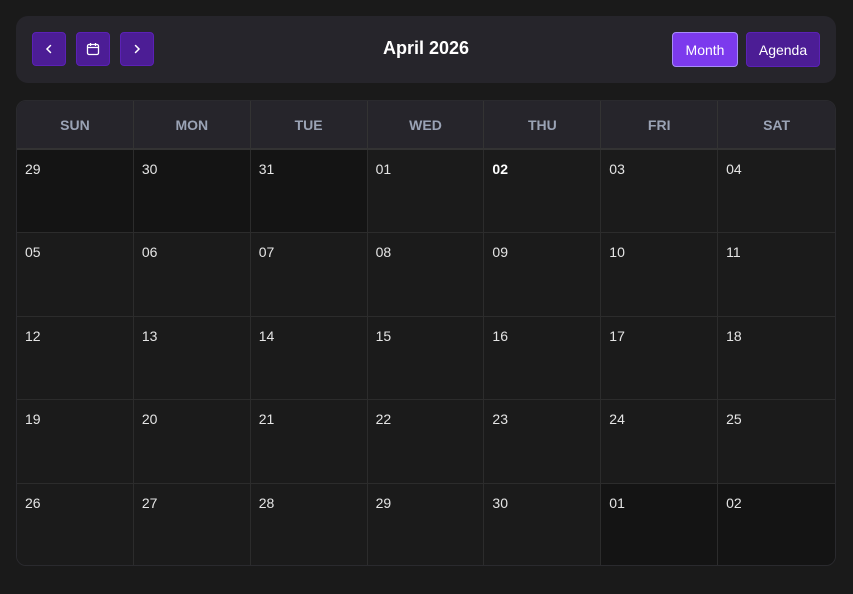 This screenshot has width=853, height=594. What do you see at coordinates (660, 124) in the screenshot?
I see `weekday-fri: FRI` at bounding box center [660, 124].